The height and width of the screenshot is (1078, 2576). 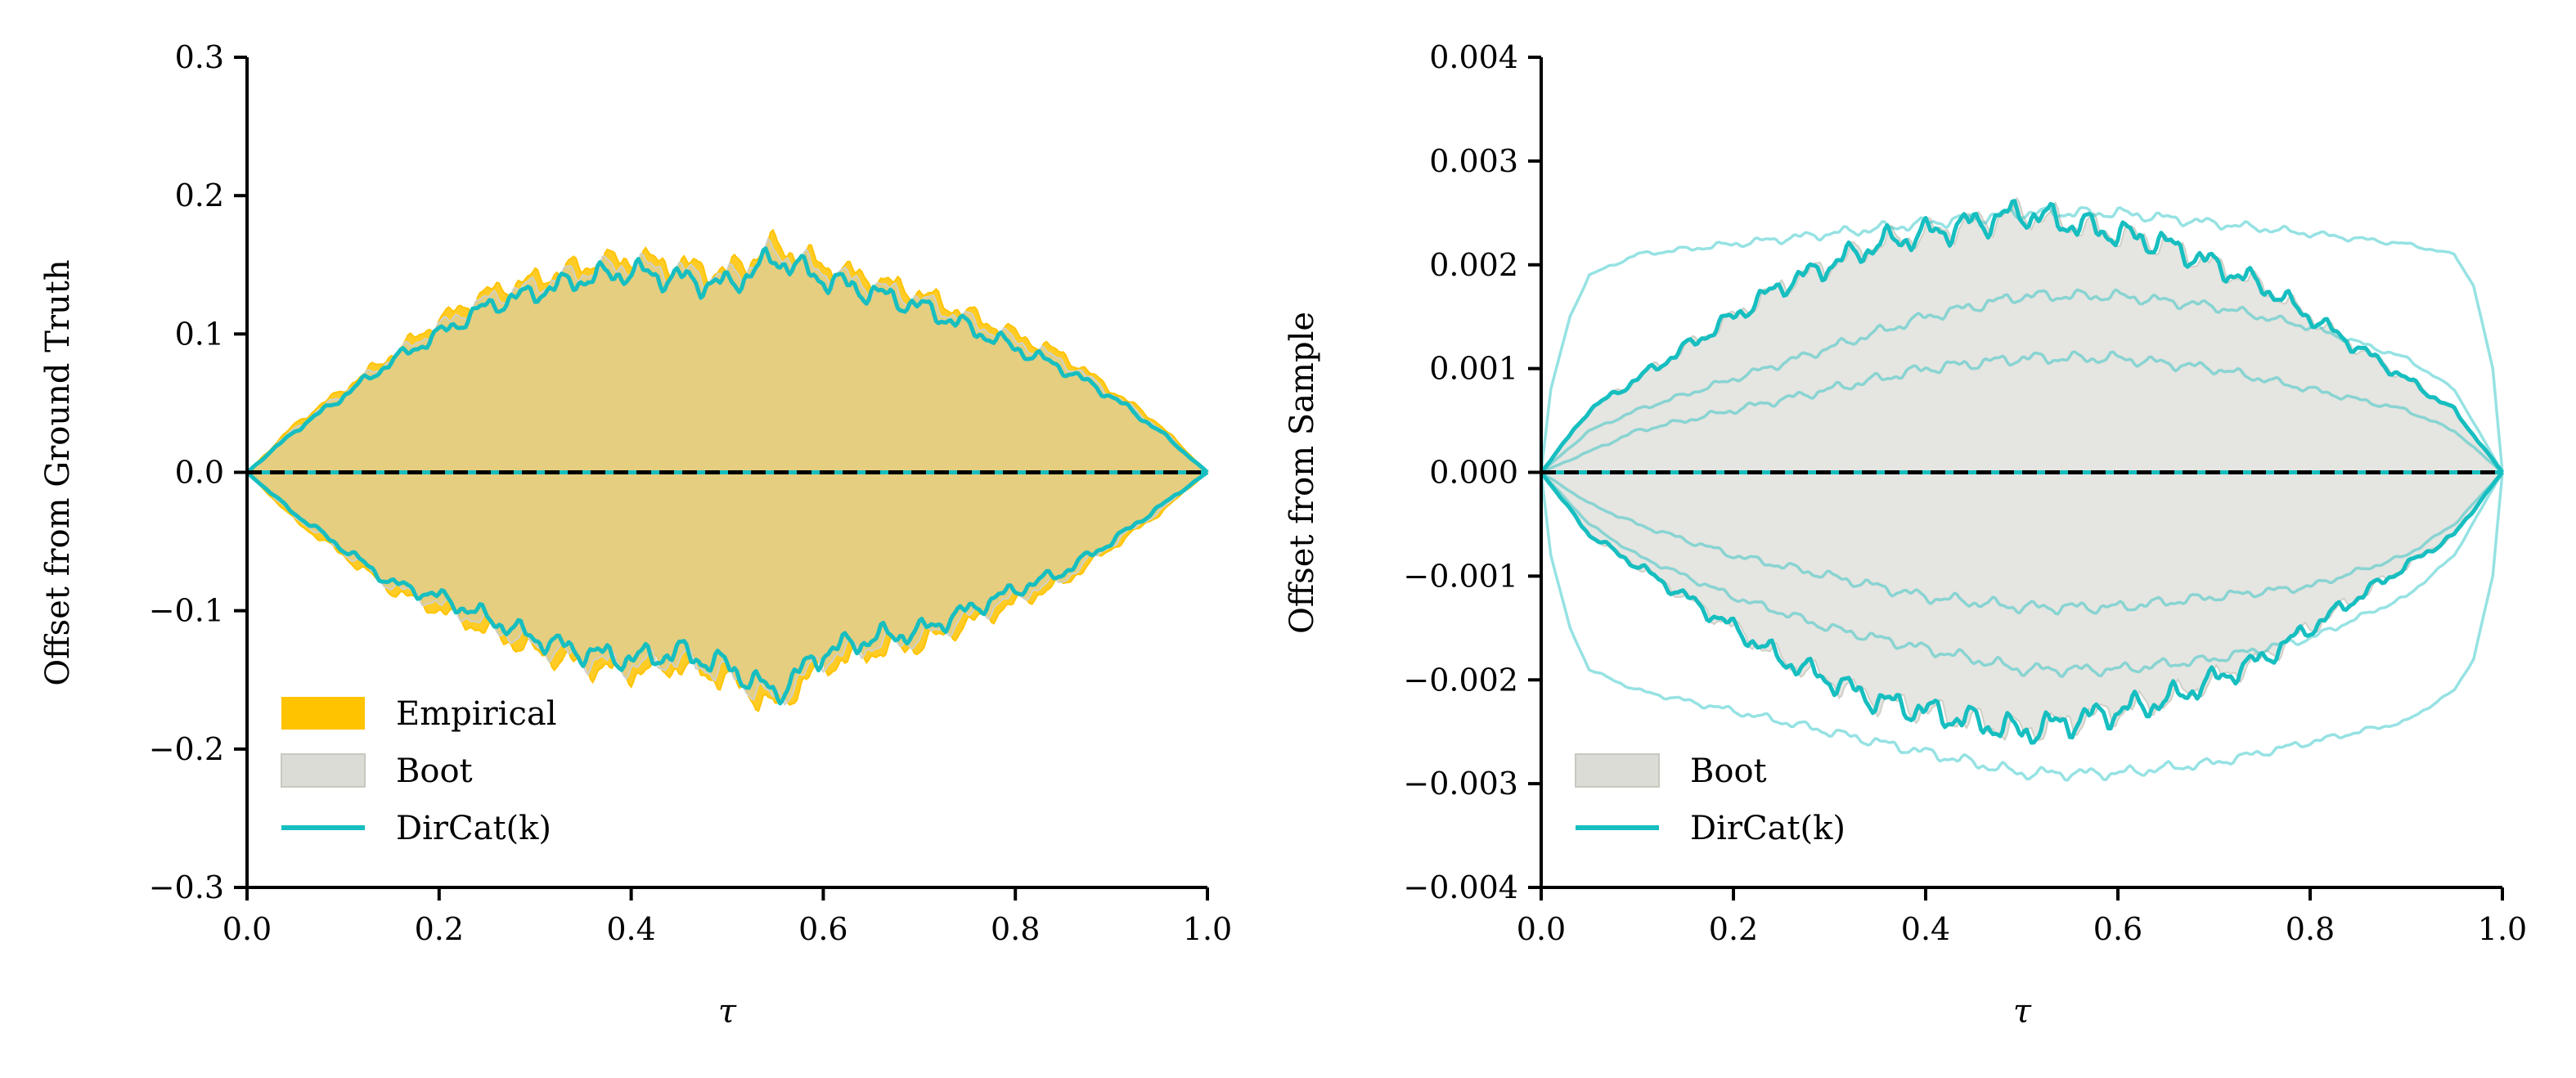 What do you see at coordinates (1460, 887) in the screenshot?
I see `right-y-tick-label: −0.004` at bounding box center [1460, 887].